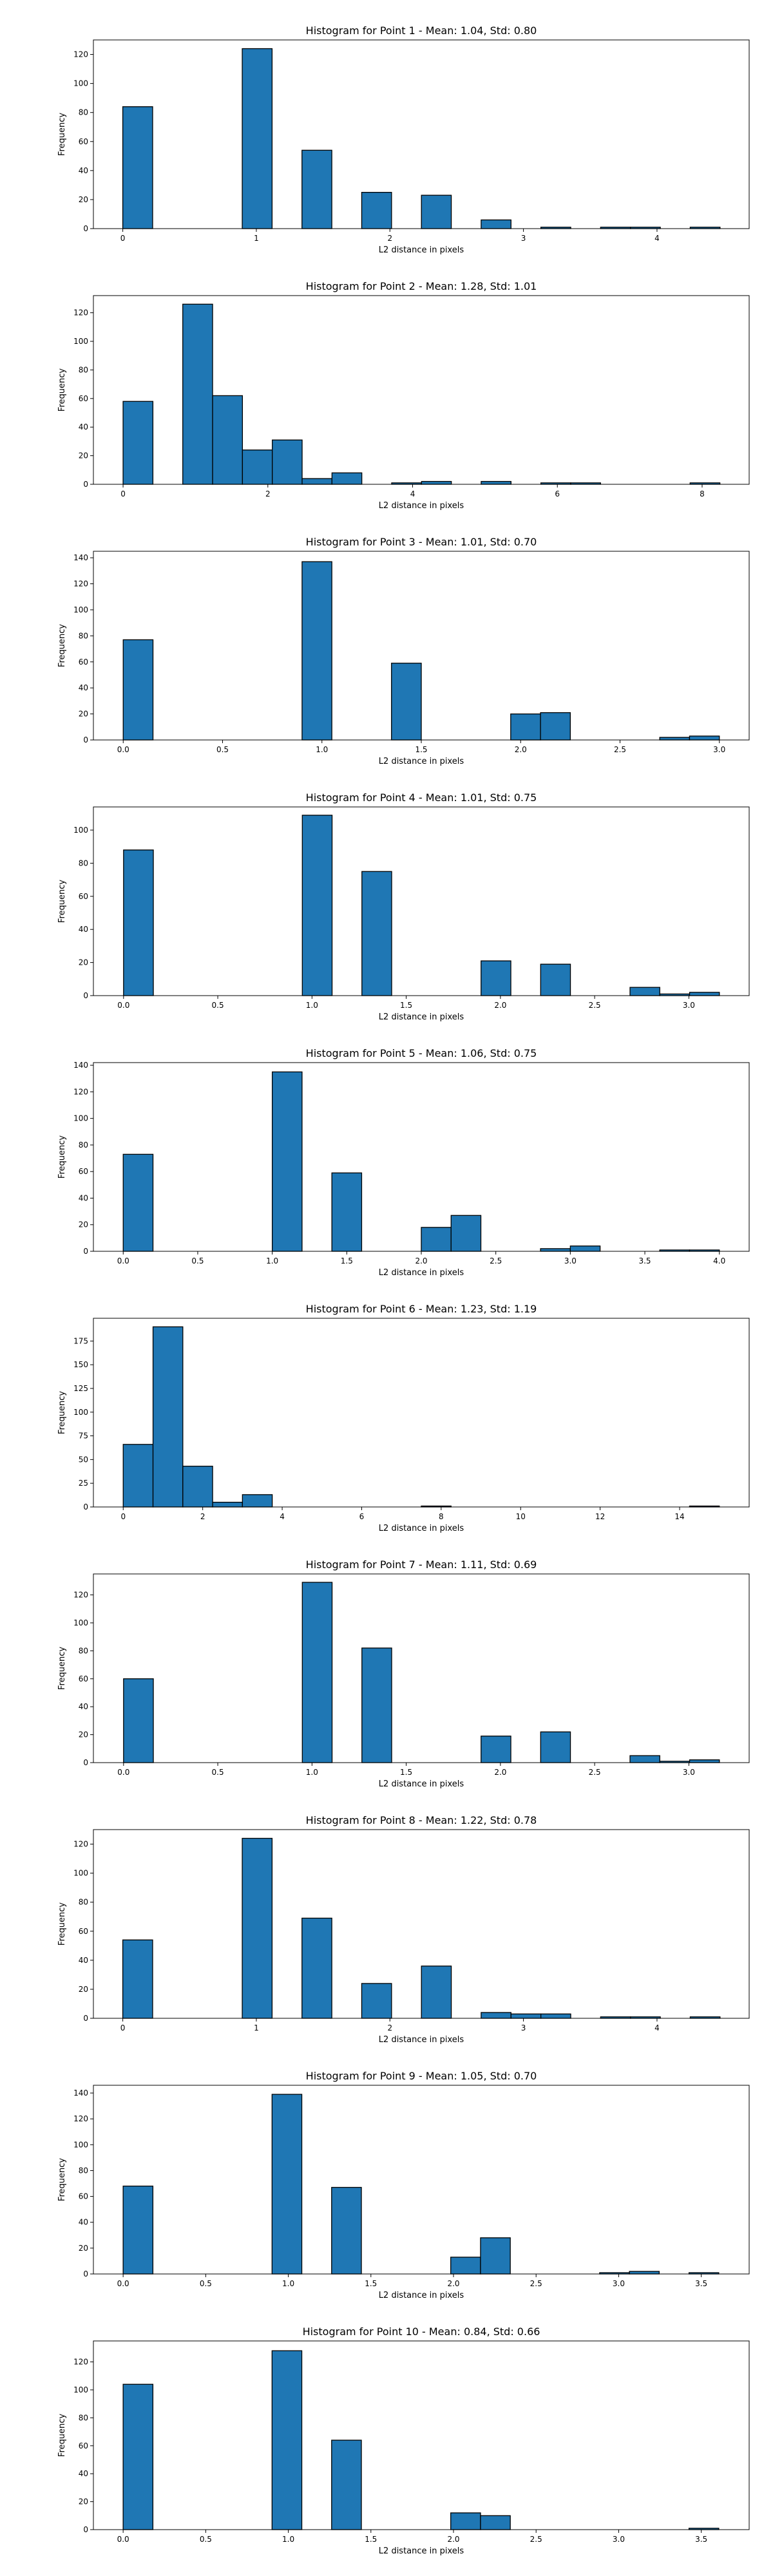 The width and height of the screenshot is (773, 2576). I want to click on y-tick-label: 75, so click(83, 1436).